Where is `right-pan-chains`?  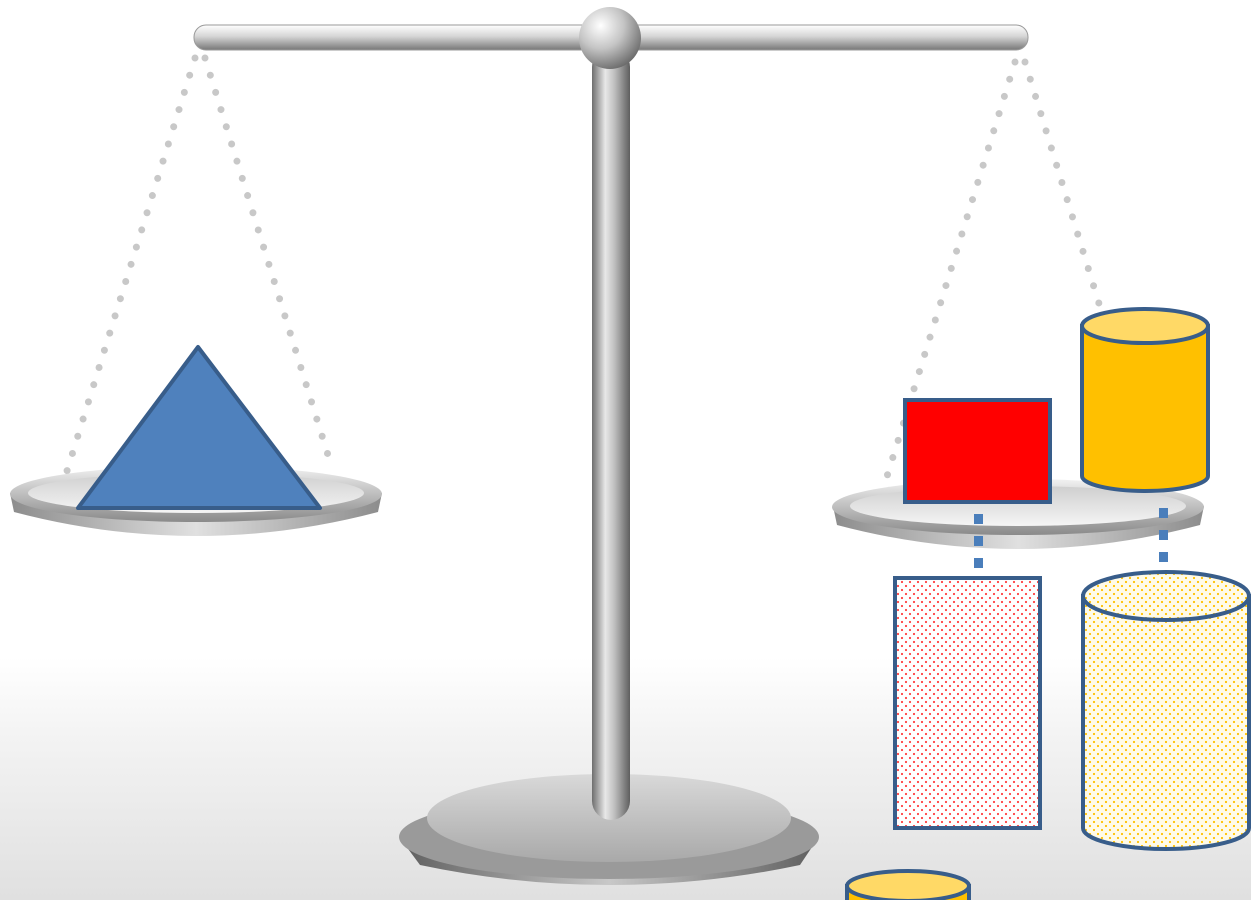 right-pan-chains is located at coordinates (1013, 287).